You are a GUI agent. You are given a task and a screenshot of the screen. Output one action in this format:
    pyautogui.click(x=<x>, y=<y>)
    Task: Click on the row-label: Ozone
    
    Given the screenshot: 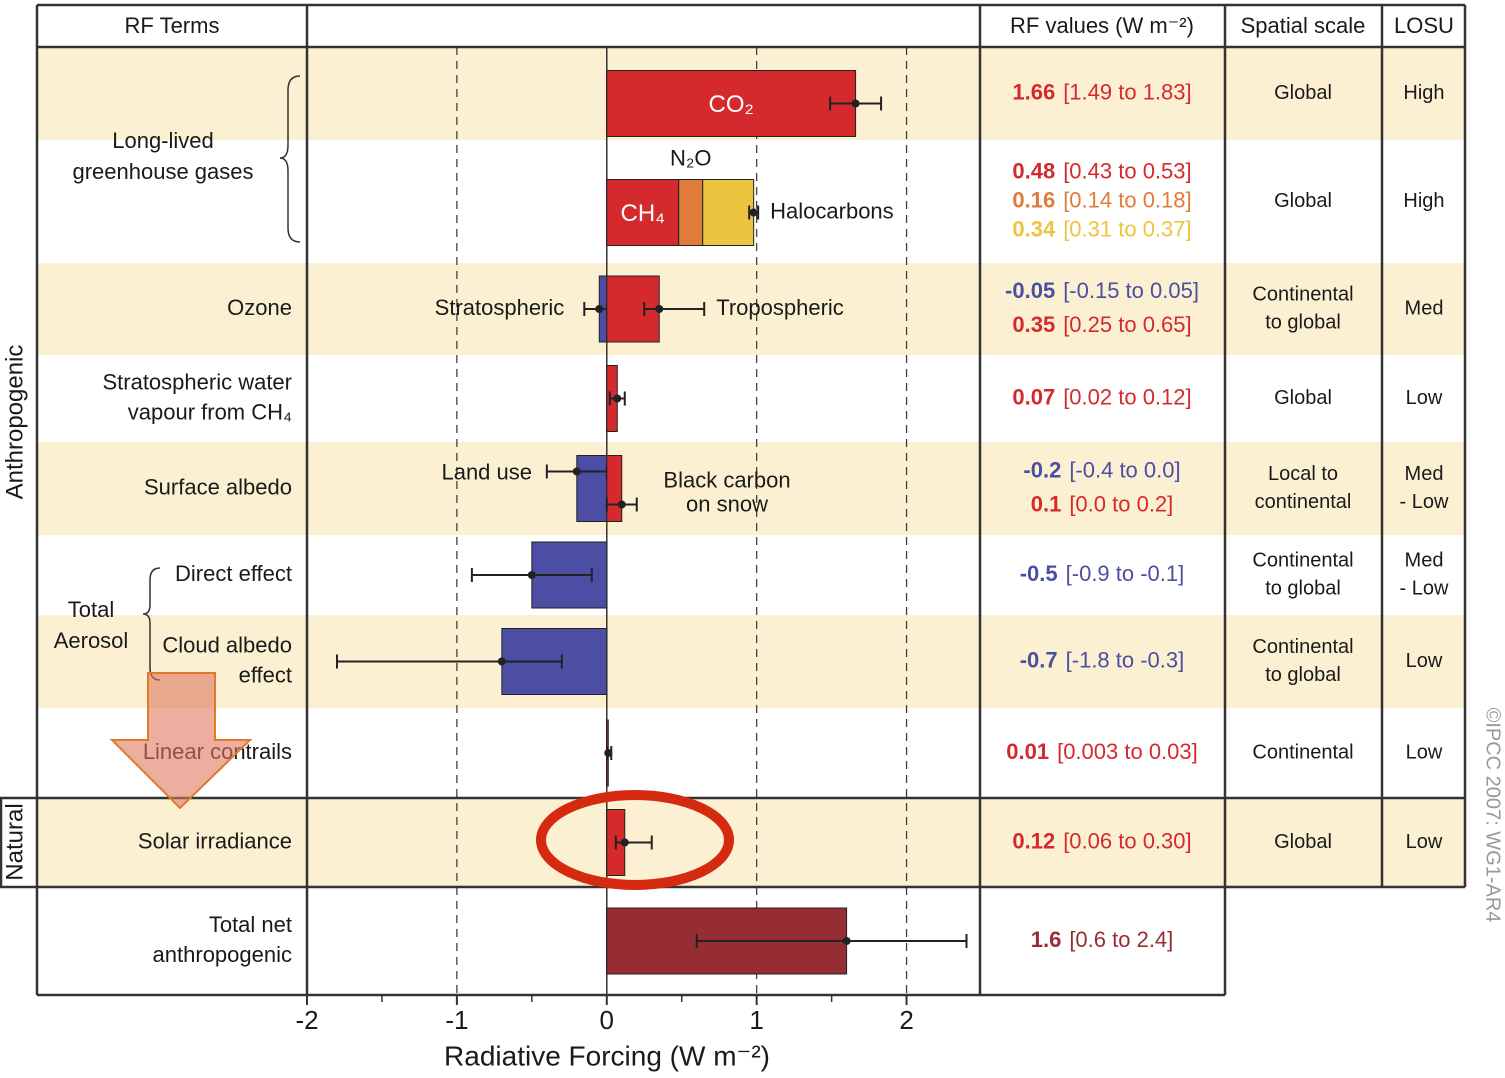 What is the action you would take?
    pyautogui.click(x=259, y=307)
    